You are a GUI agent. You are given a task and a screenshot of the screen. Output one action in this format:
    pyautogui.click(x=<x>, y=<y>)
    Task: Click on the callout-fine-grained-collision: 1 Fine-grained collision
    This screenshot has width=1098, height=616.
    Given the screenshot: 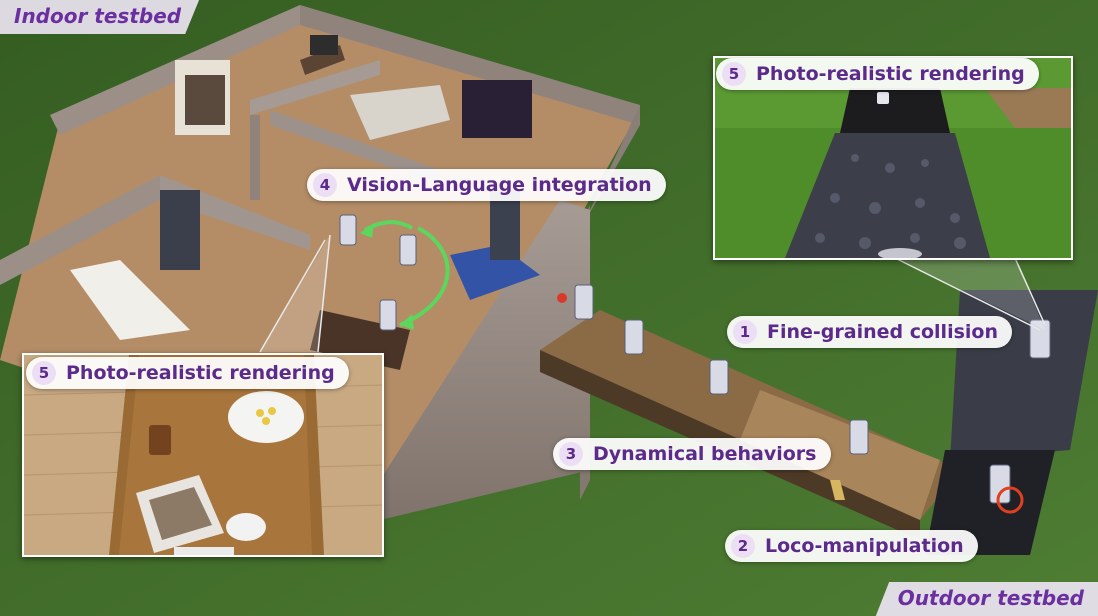 What is the action you would take?
    pyautogui.click(x=869, y=332)
    